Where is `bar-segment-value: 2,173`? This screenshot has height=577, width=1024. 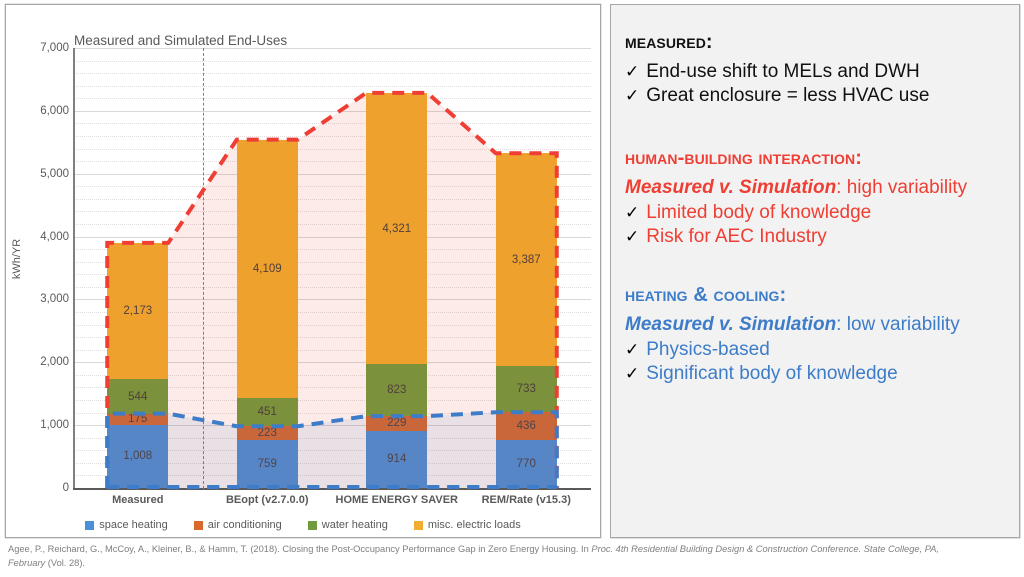
bar-segment-value: 2,173 is located at coordinates (138, 311).